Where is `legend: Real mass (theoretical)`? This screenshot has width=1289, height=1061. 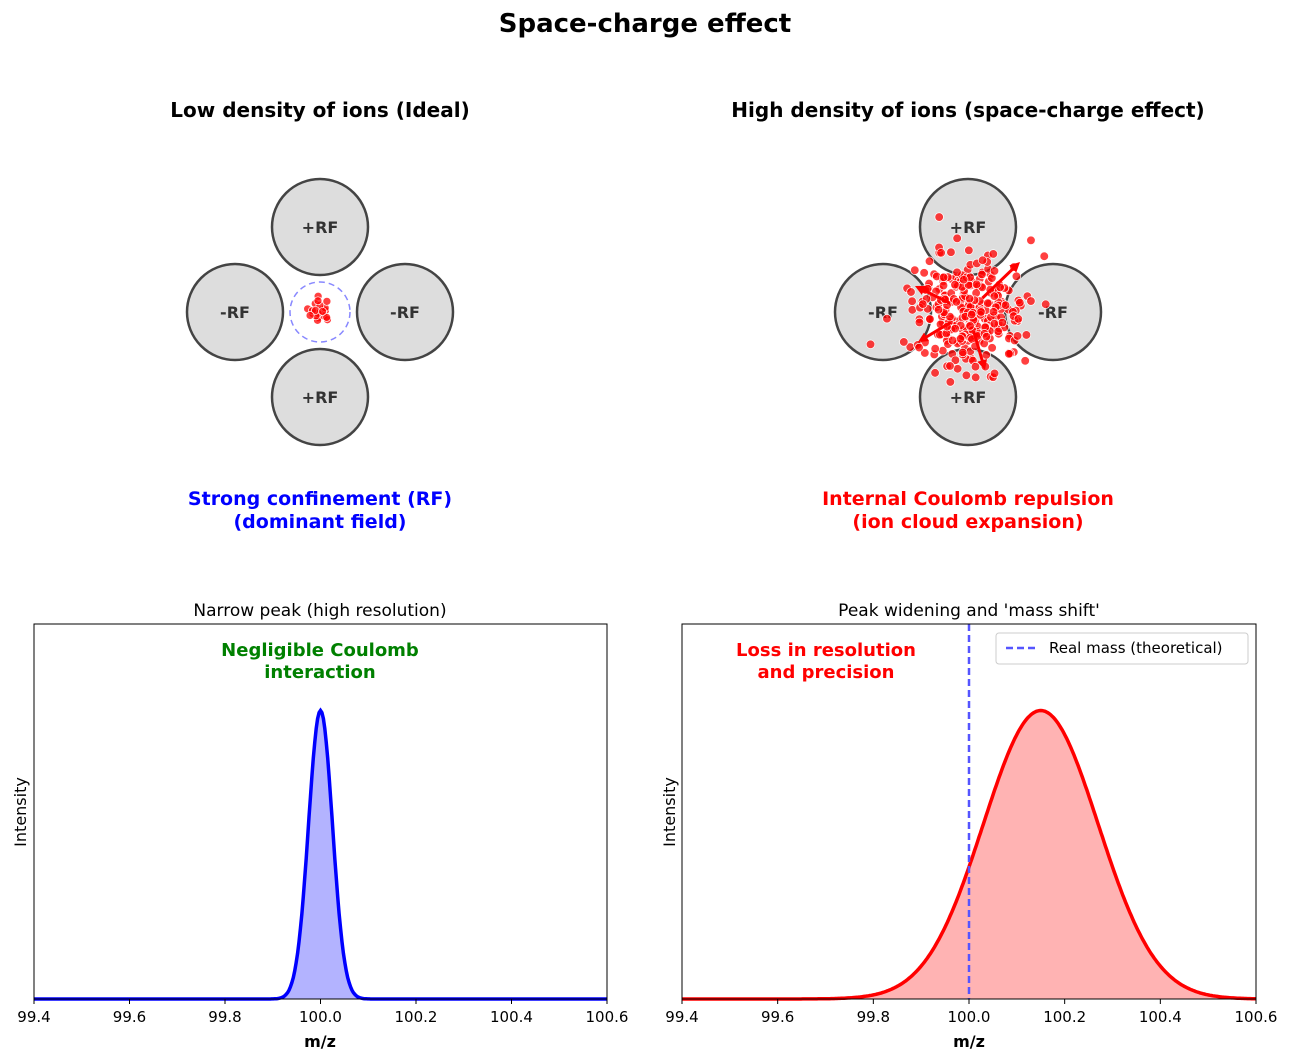
legend: Real mass (theoretical) is located at coordinates (1122, 648).